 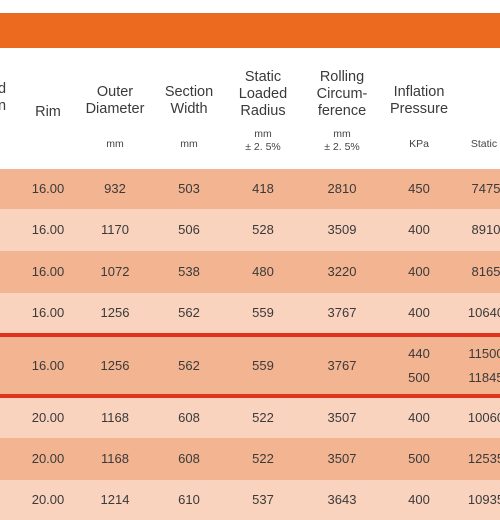 I want to click on unit-outer-diameter: mm, so click(x=115, y=144).